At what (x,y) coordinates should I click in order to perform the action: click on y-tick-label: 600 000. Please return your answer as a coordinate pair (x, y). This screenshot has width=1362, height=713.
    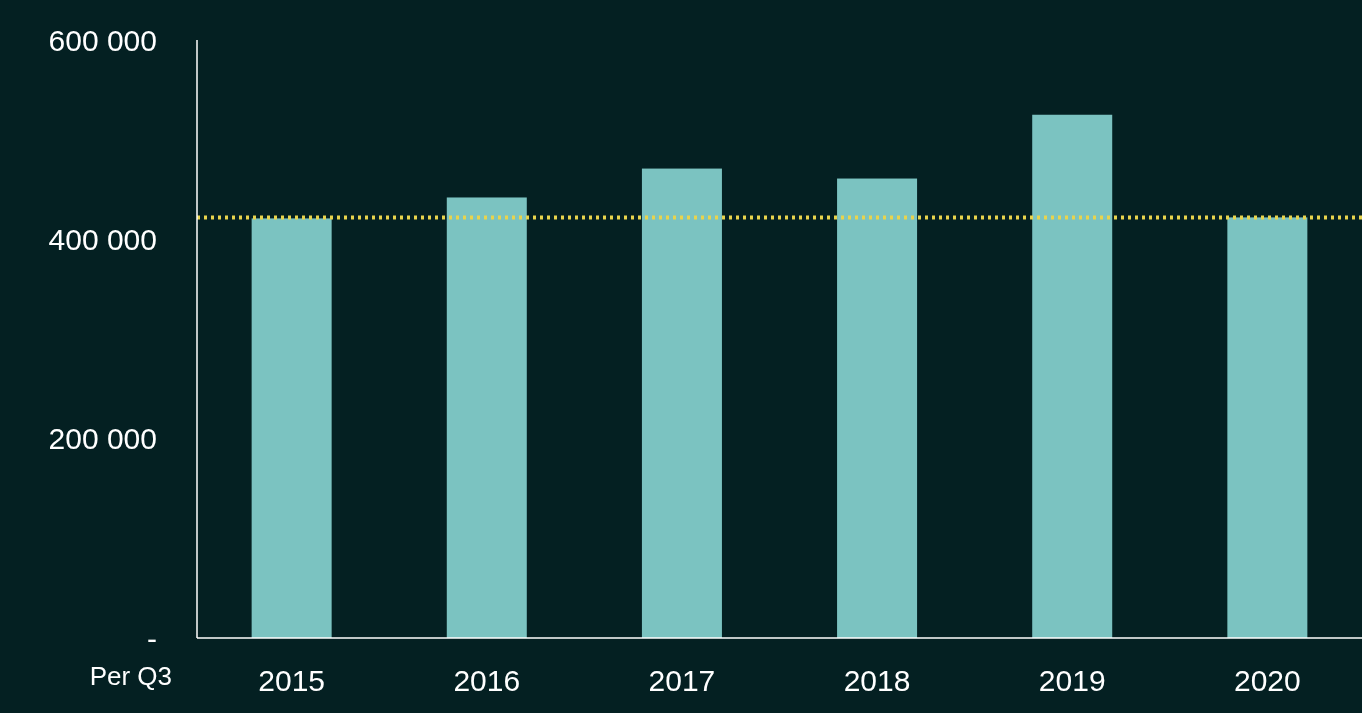
    Looking at the image, I should click on (102, 40).